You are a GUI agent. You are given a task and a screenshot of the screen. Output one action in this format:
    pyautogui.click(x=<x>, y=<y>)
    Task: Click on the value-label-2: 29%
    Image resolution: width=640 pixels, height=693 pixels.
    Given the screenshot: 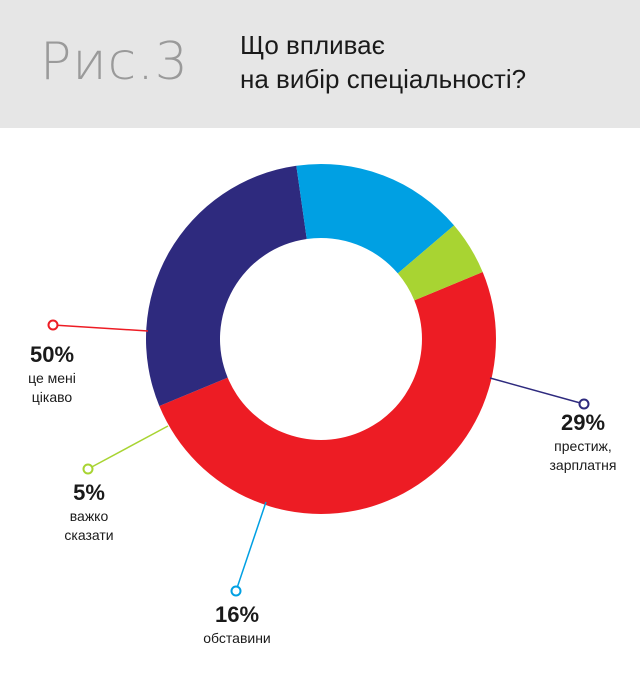 What is the action you would take?
    pyautogui.click(x=583, y=422)
    